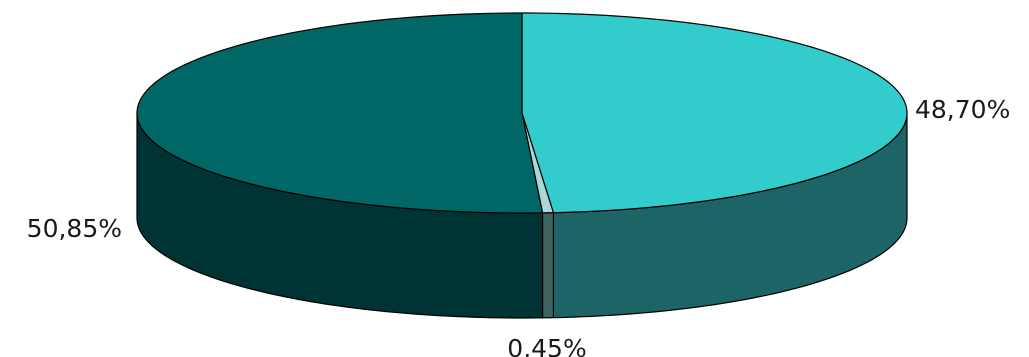  What do you see at coordinates (962, 109) in the screenshot?
I see `data-label-slice-1: 48,70%` at bounding box center [962, 109].